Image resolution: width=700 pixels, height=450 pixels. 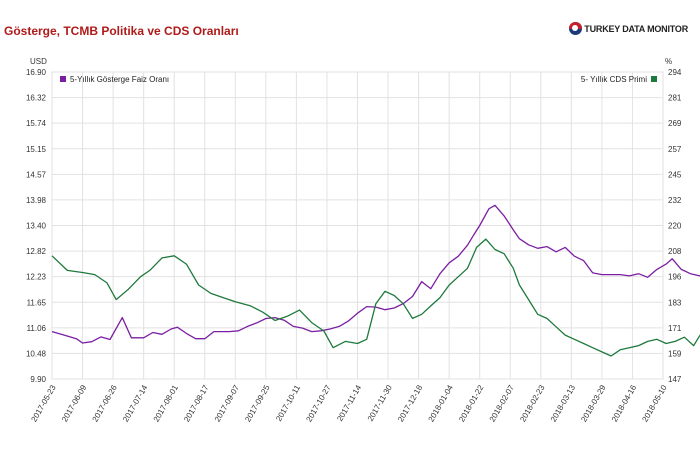 What do you see at coordinates (380, 403) in the screenshot?
I see `x-tick-label: 2017-11-30` at bounding box center [380, 403].